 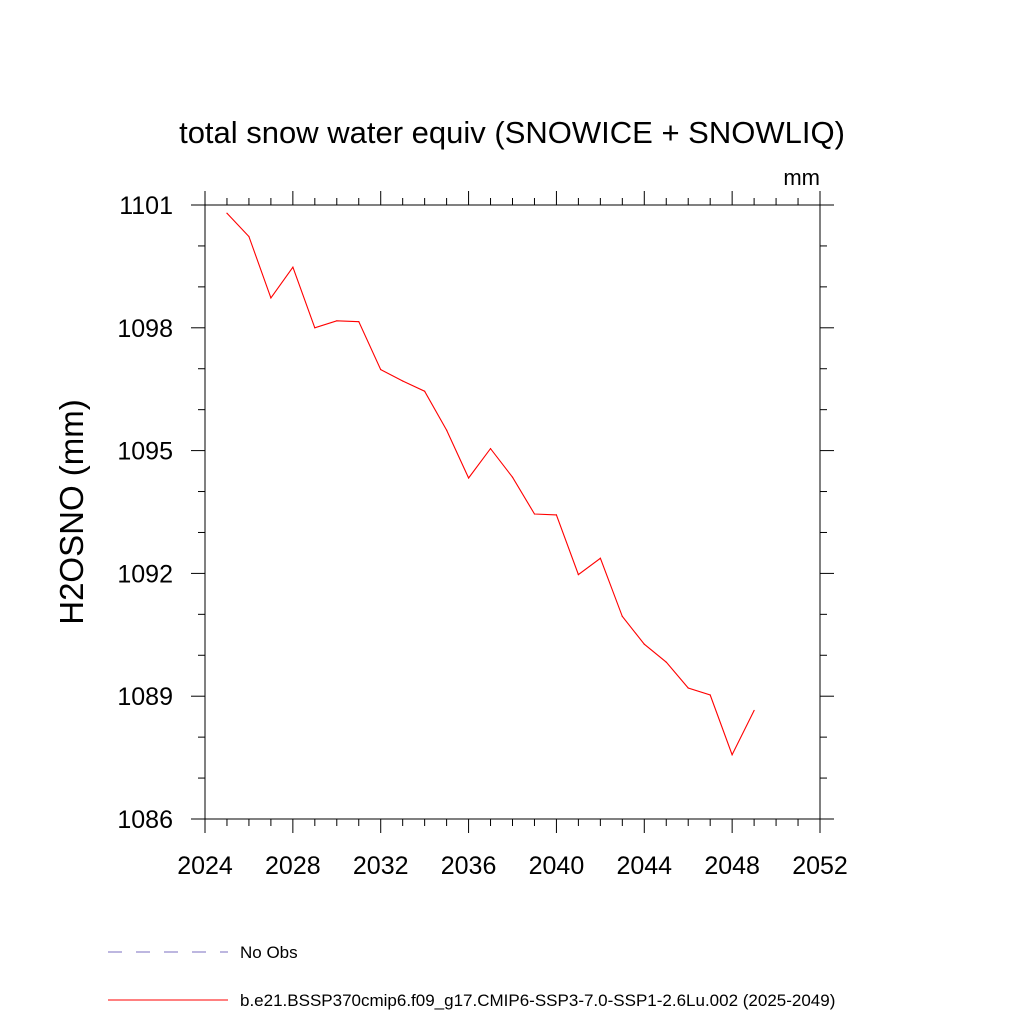 What do you see at coordinates (205, 866) in the screenshot?
I see `x-tick-label: 2024` at bounding box center [205, 866].